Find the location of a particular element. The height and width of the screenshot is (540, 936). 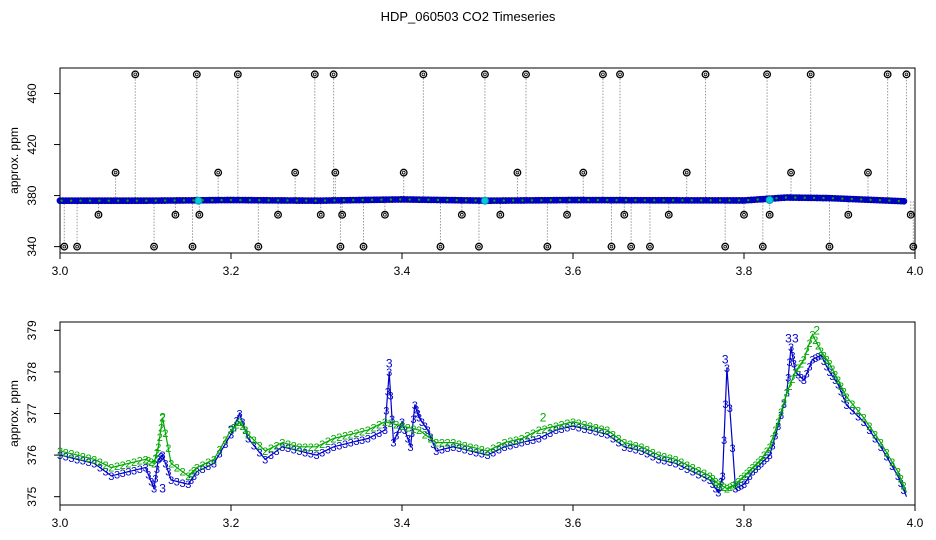

x-tick-label: 3.8 is located at coordinates (744, 523).